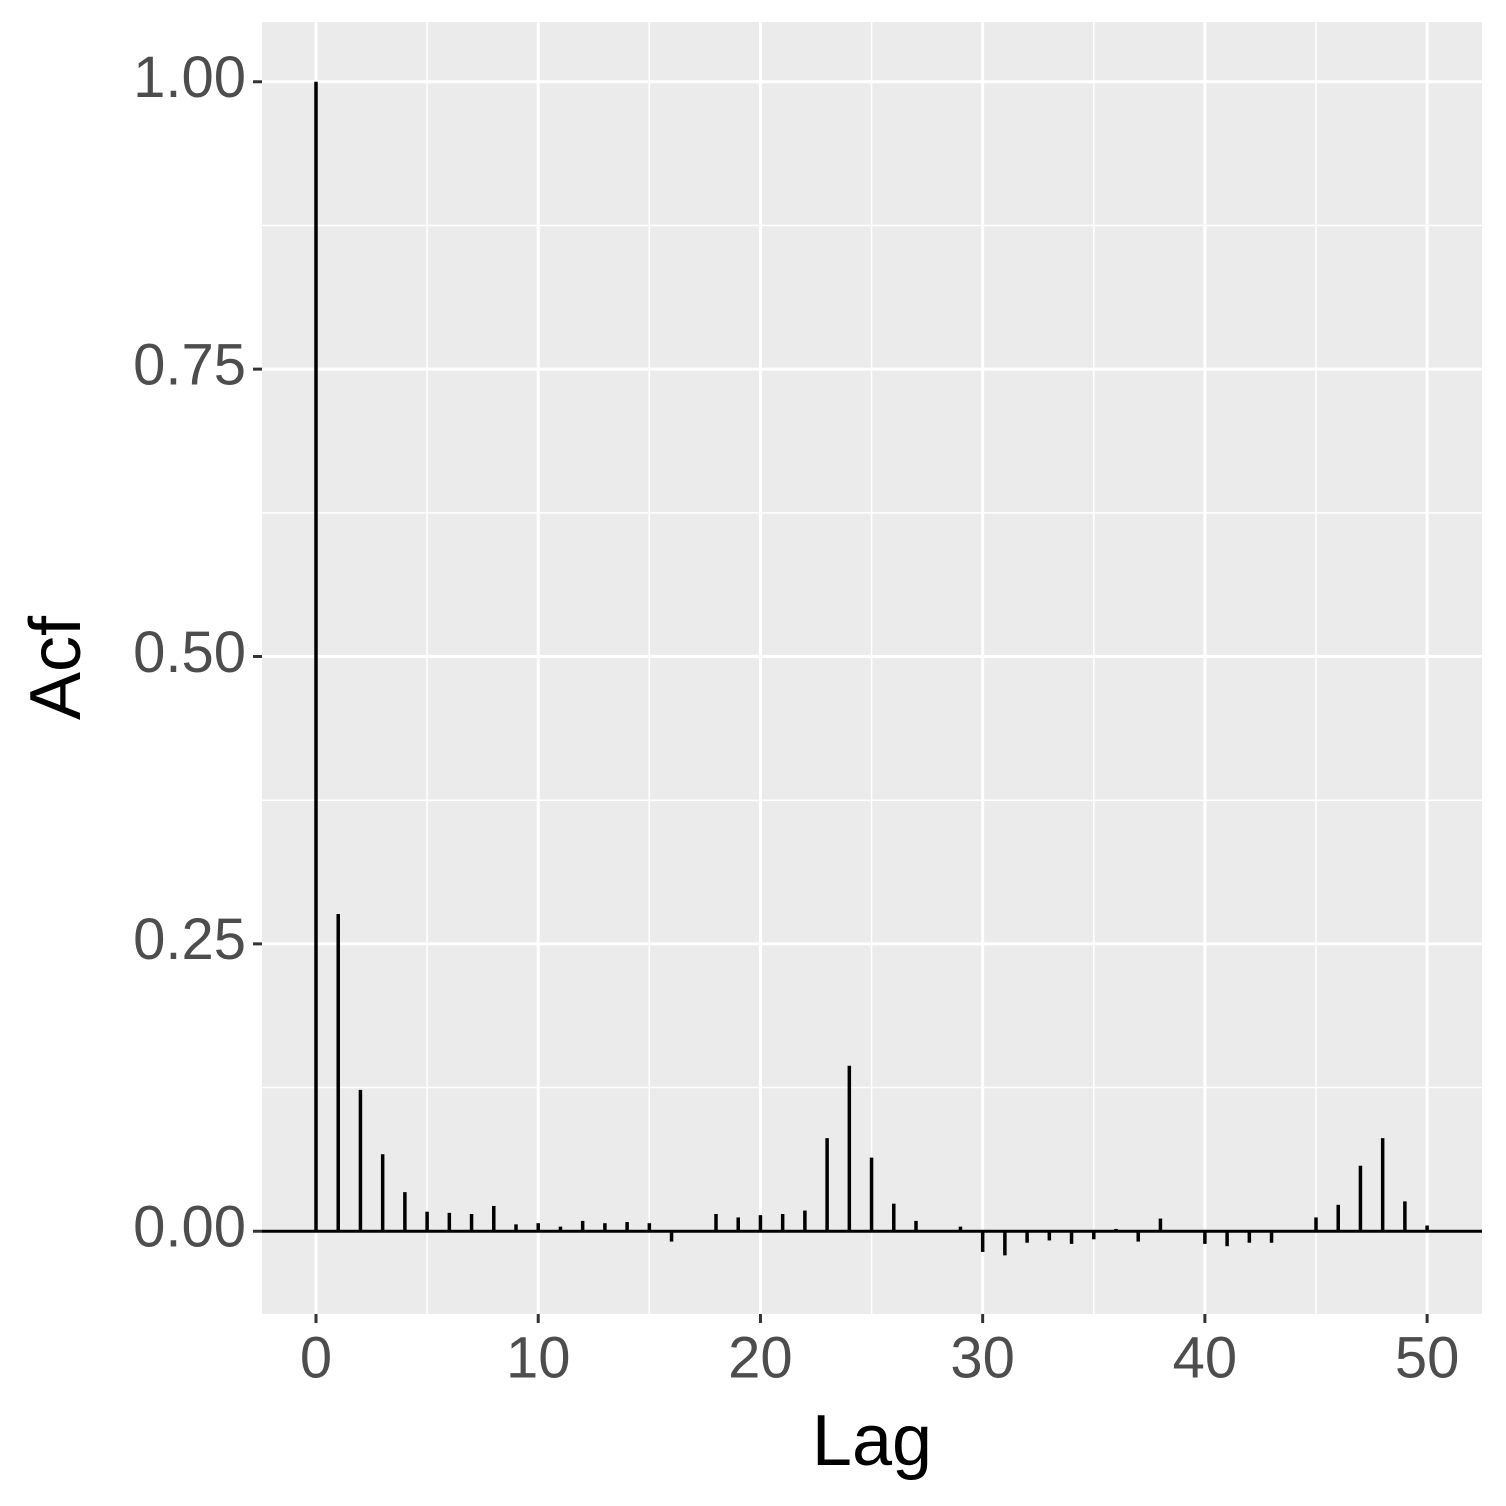  Describe the element at coordinates (760, 1357) in the screenshot. I see `x-tick-label: 20` at that location.